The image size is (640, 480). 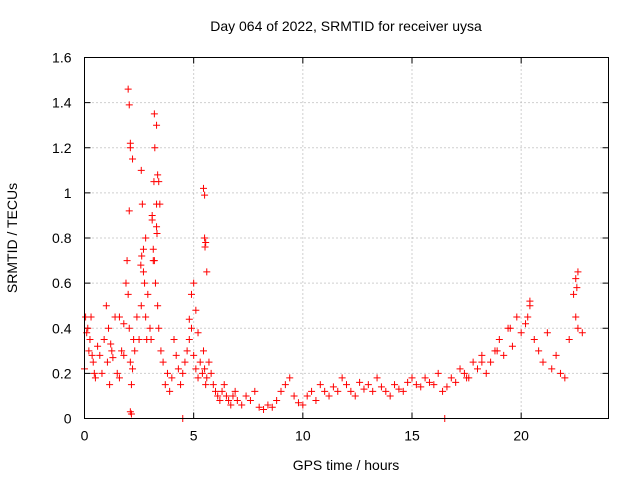 I want to click on x-tick-label: 15, so click(x=412, y=436).